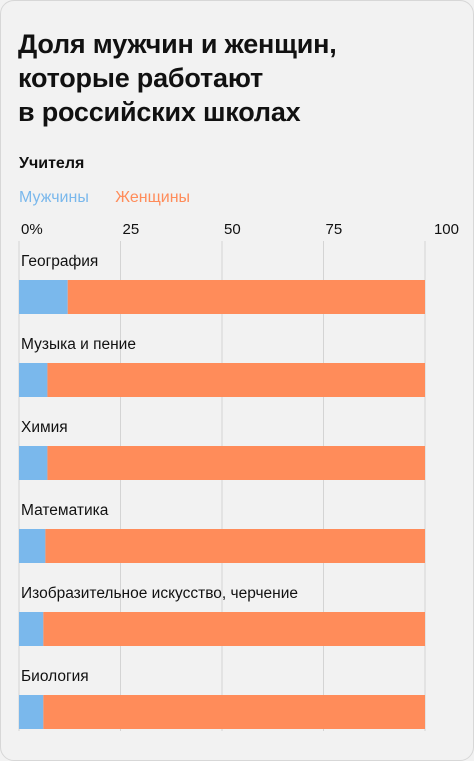 The image size is (474, 761). Describe the element at coordinates (32, 229) in the screenshot. I see `x-tick-label: 0%` at that location.